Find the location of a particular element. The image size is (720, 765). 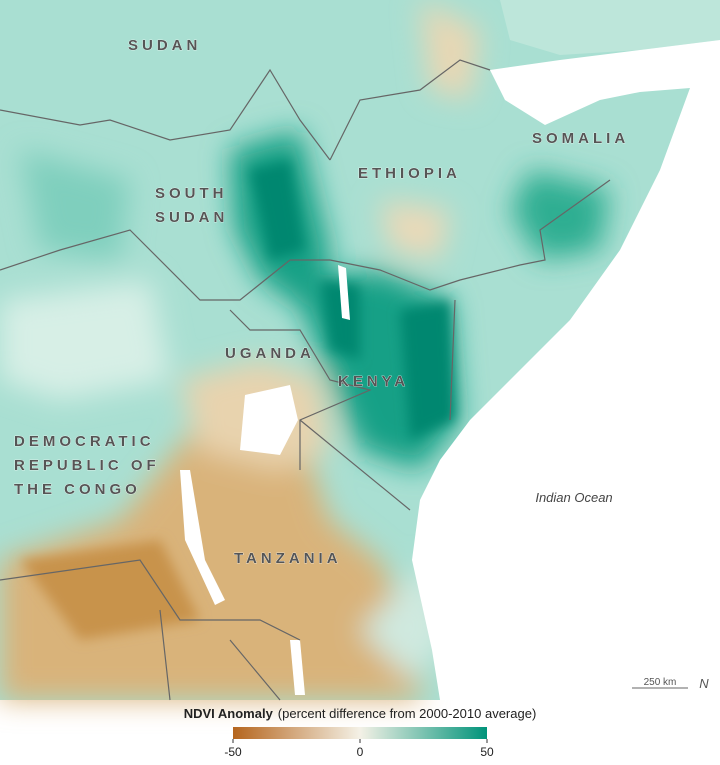

lake-turkana is located at coordinates (344, 292).